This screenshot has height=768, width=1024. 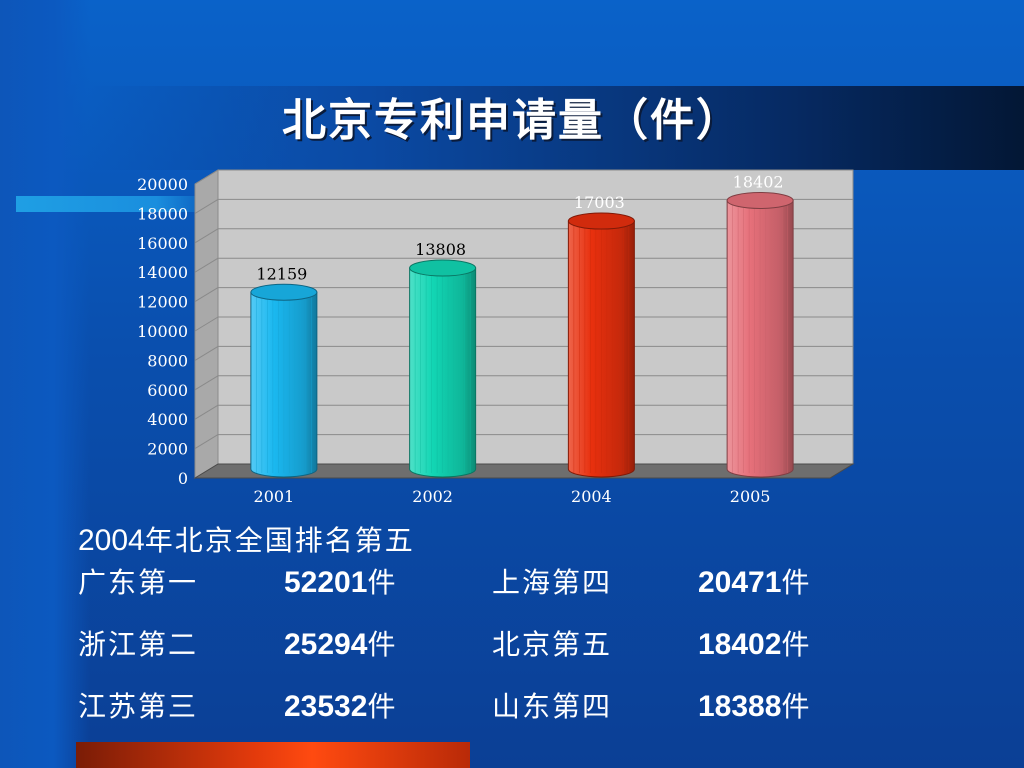 What do you see at coordinates (754, 582) in the screenshot?
I see `rank-row-1-right-value: 20471件` at bounding box center [754, 582].